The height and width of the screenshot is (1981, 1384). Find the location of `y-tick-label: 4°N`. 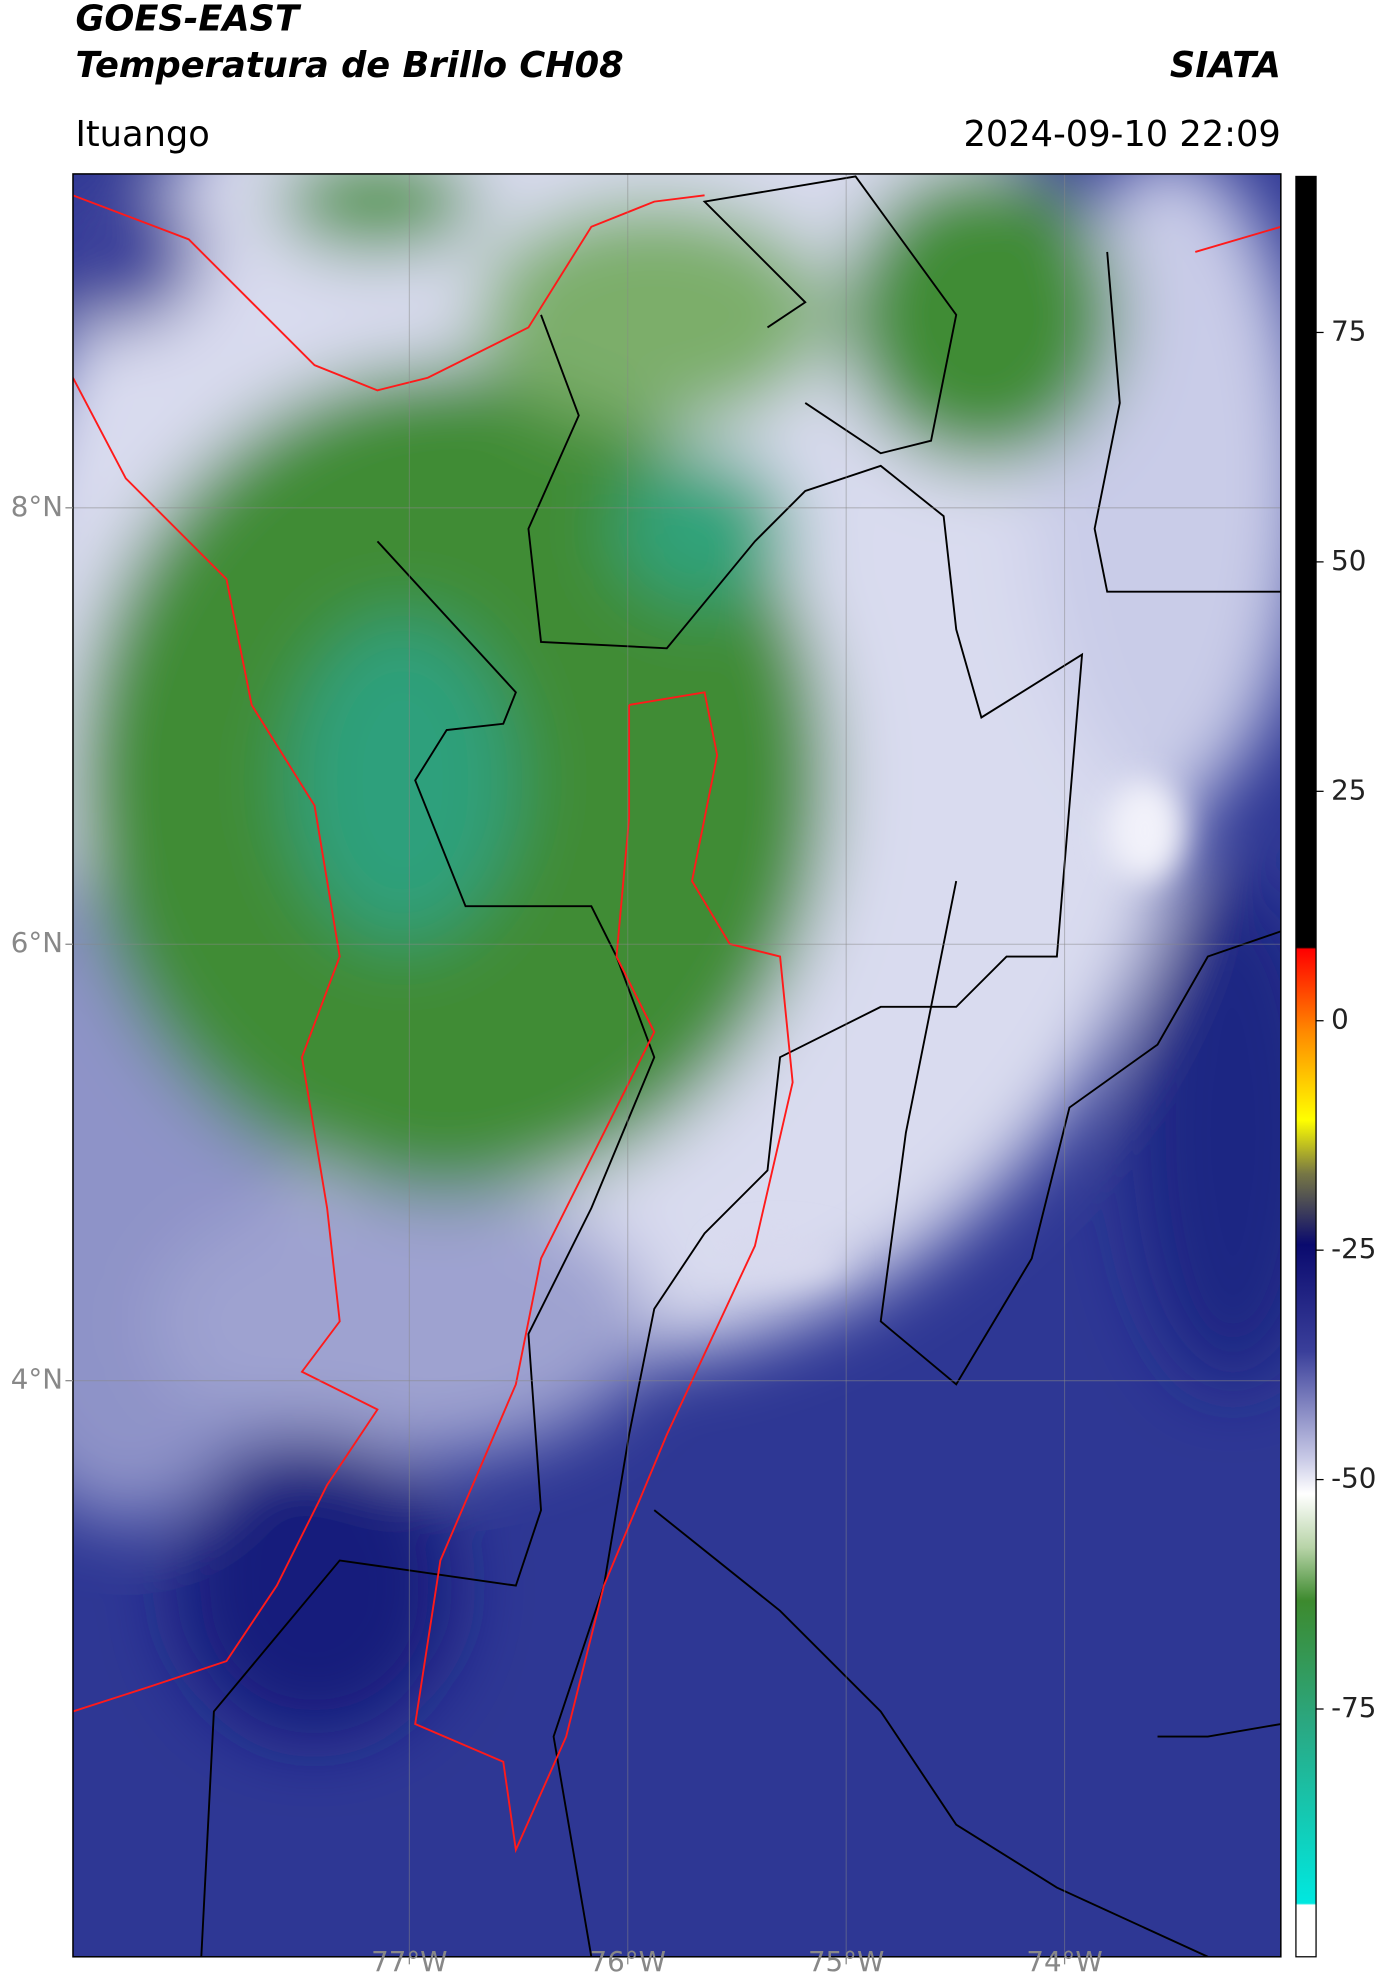

y-tick-label: 4°N is located at coordinates (37, 1379).